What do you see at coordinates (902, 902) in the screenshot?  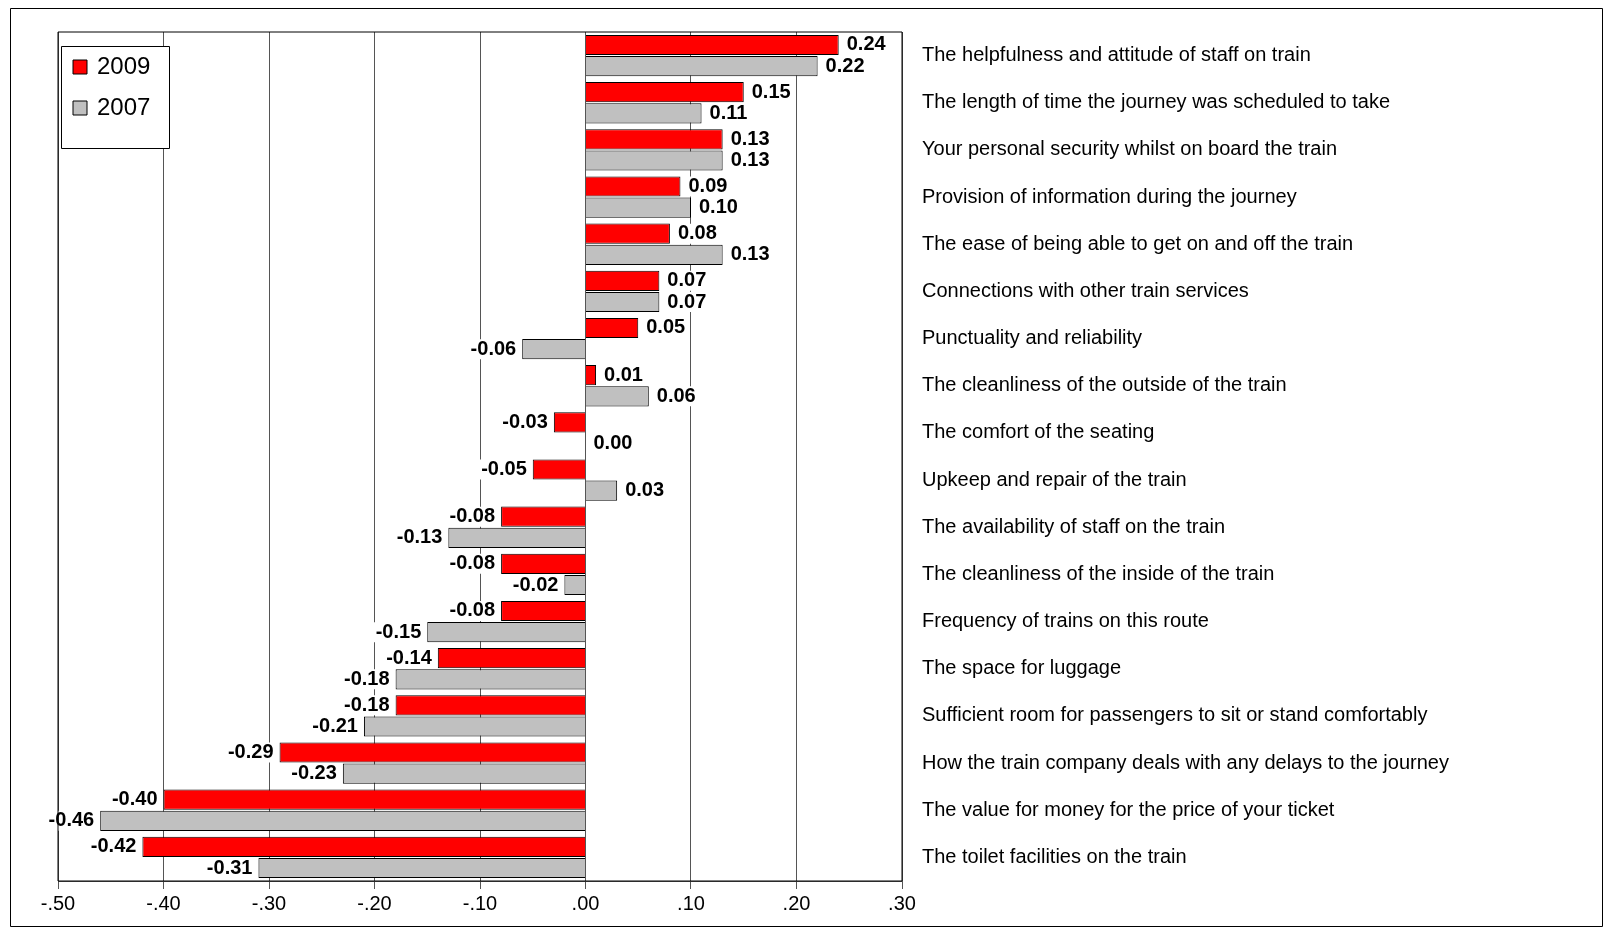 I see `x-tick-label: .30` at bounding box center [902, 902].